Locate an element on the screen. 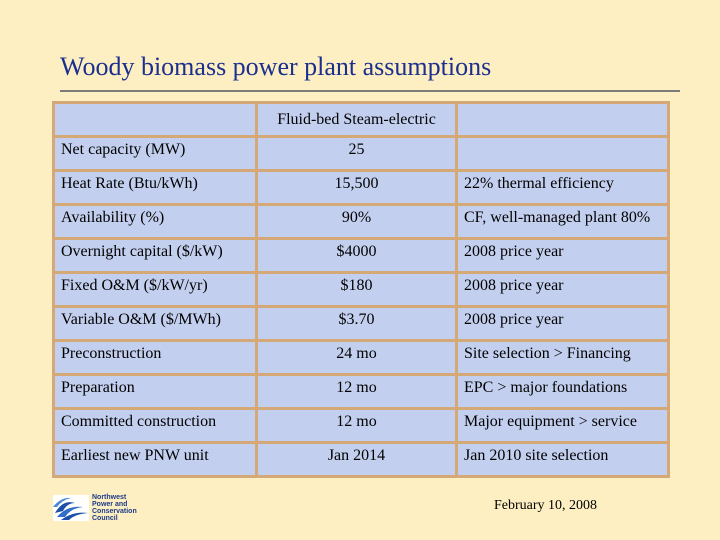 The height and width of the screenshot is (540, 720). council-logo-text: Northwest Power and Conservation Council is located at coordinates (114, 508).